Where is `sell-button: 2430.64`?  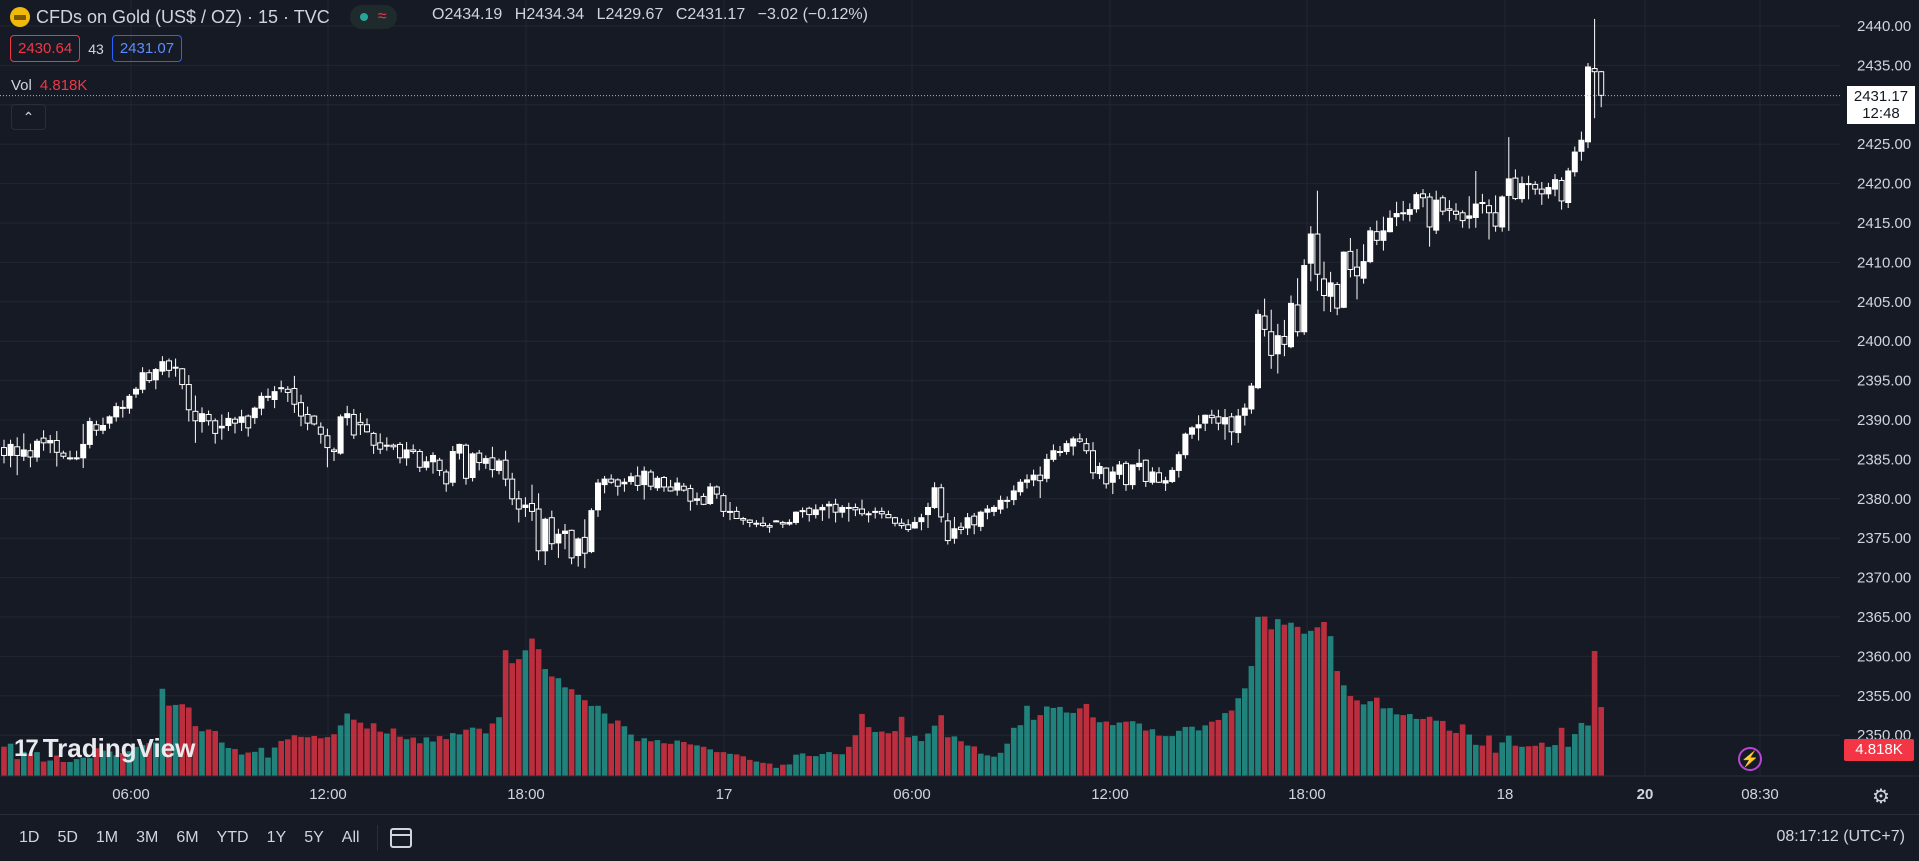 sell-button: 2430.64 is located at coordinates (45, 48).